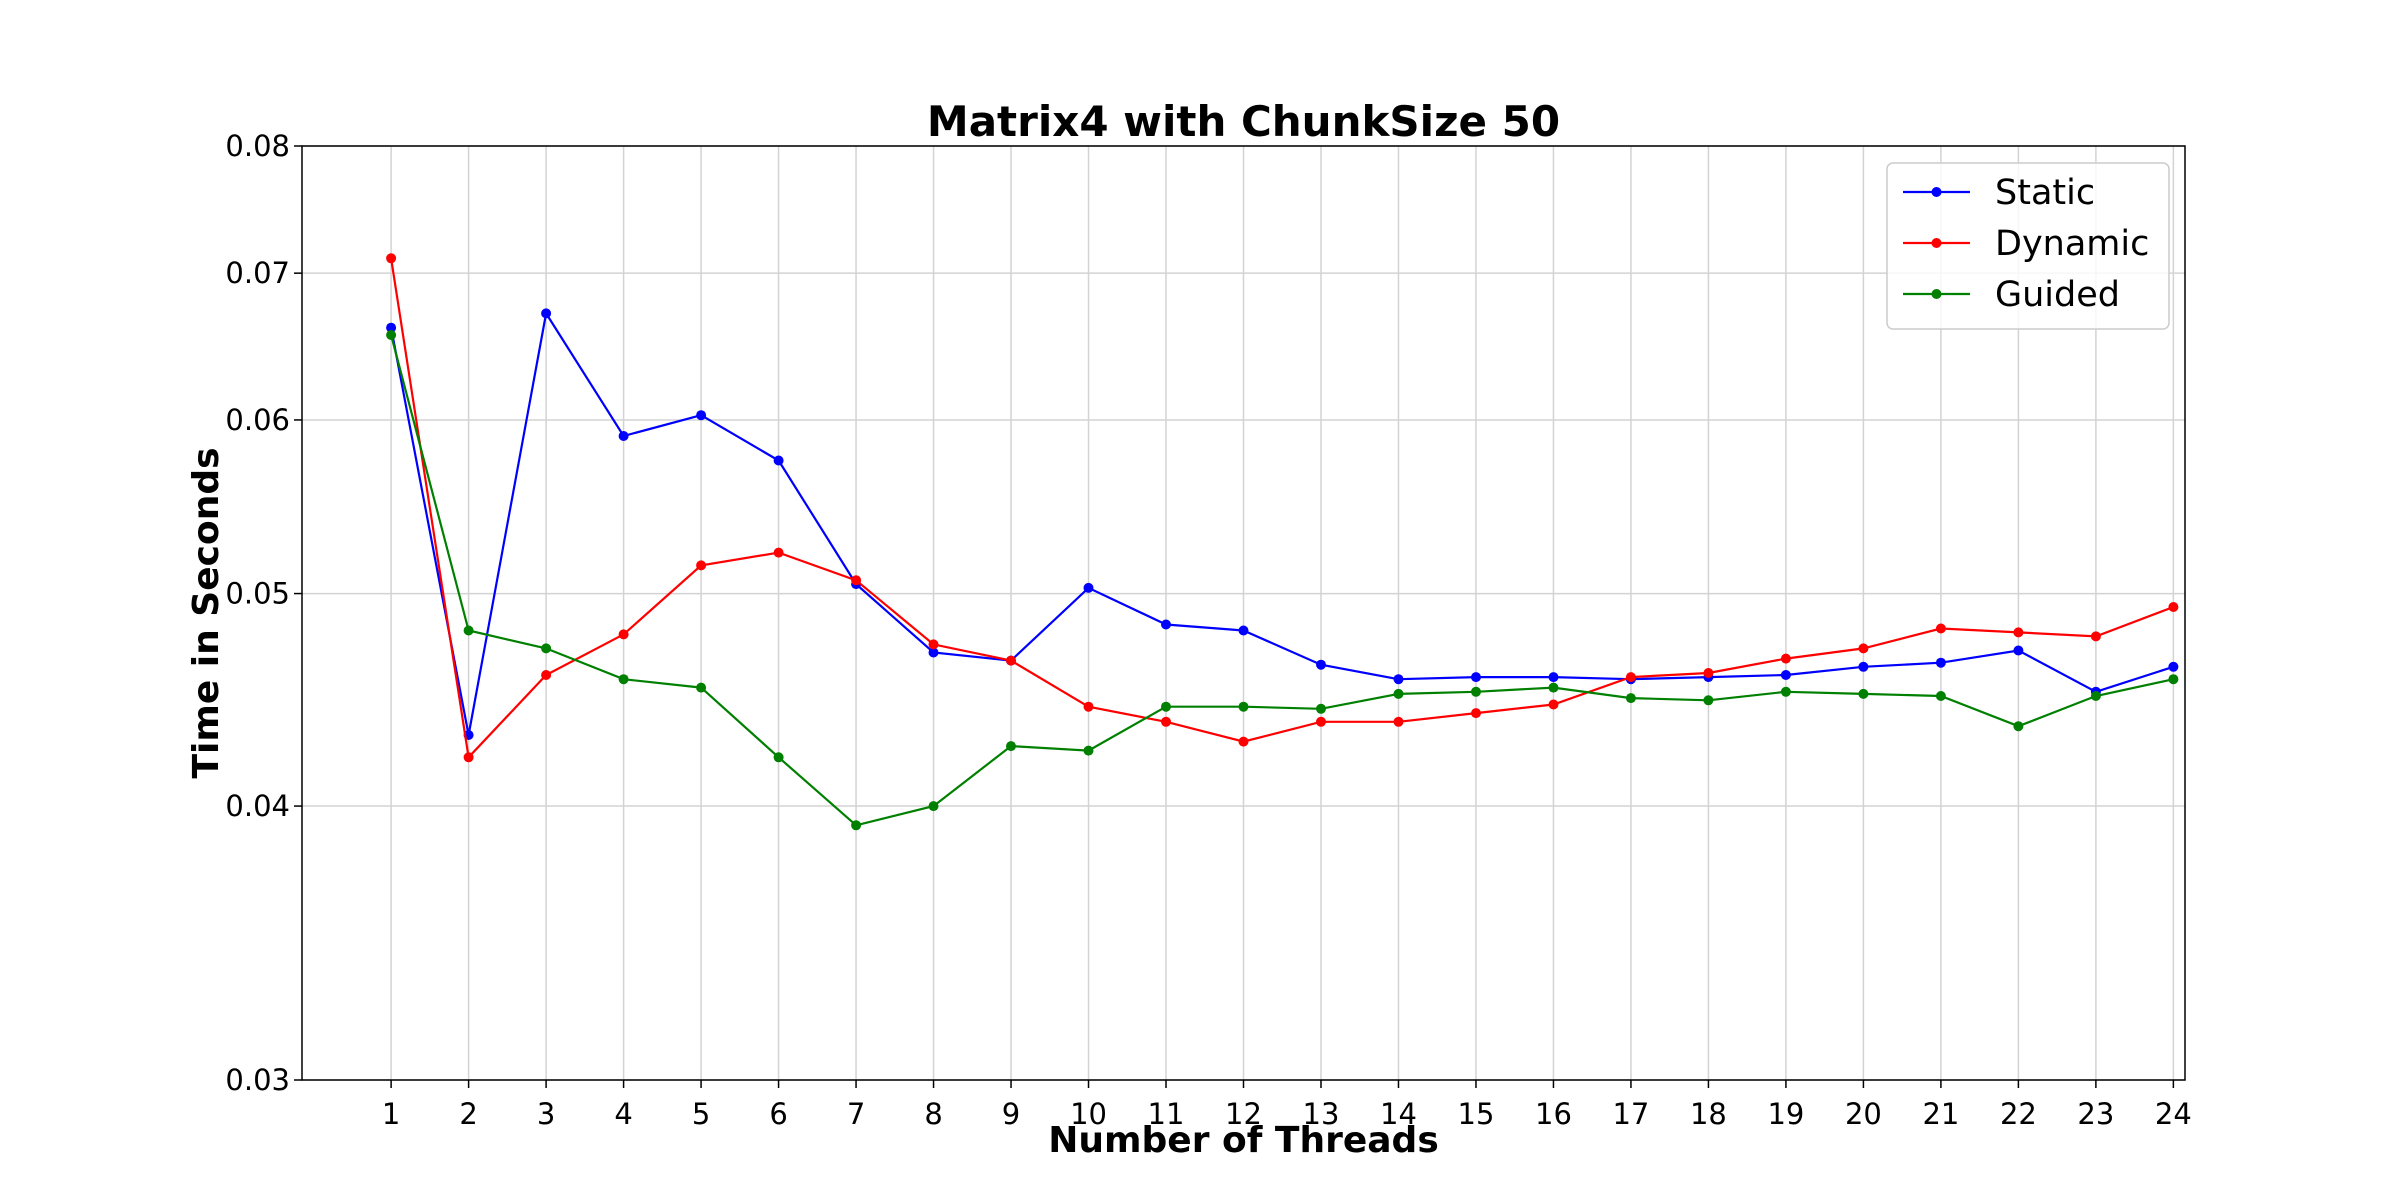  Describe the element at coordinates (1940, 1114) in the screenshot. I see `x-tick-label: 21` at that location.